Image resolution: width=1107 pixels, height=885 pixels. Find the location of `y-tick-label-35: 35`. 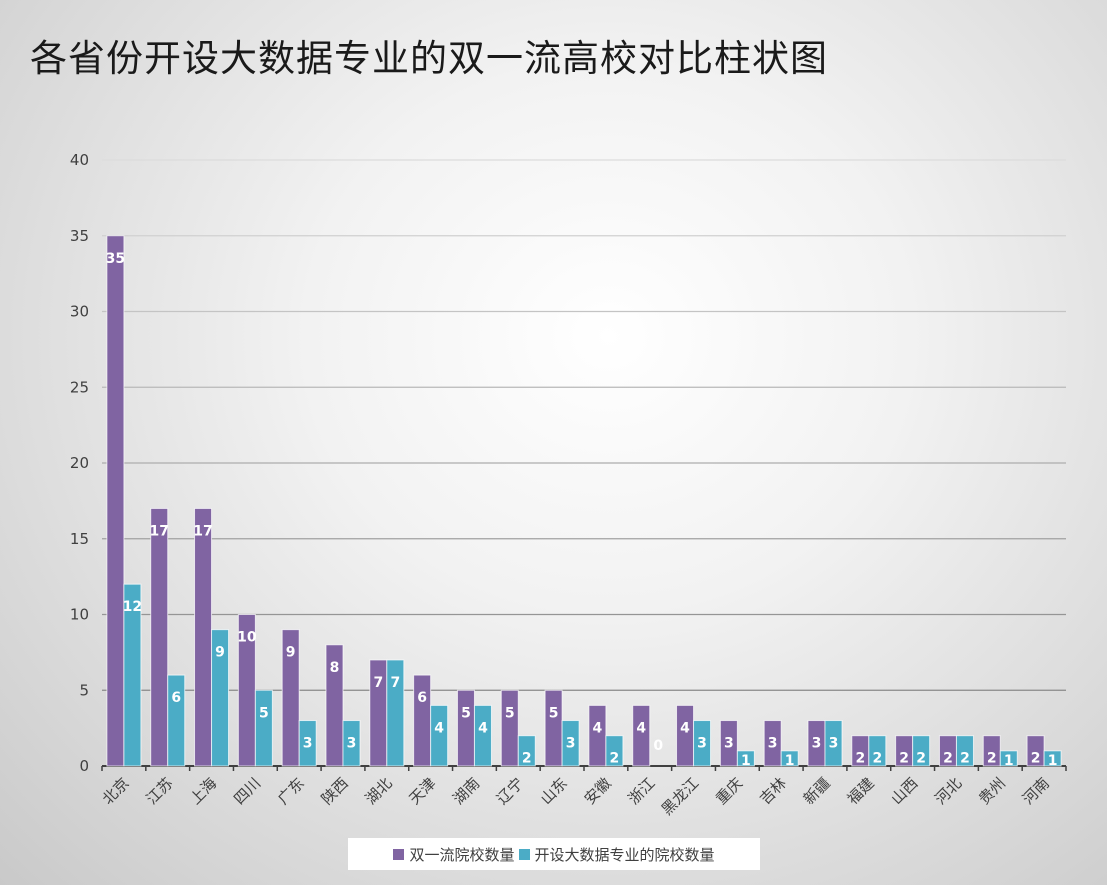

y-tick-label-35: 35 is located at coordinates (79, 236).